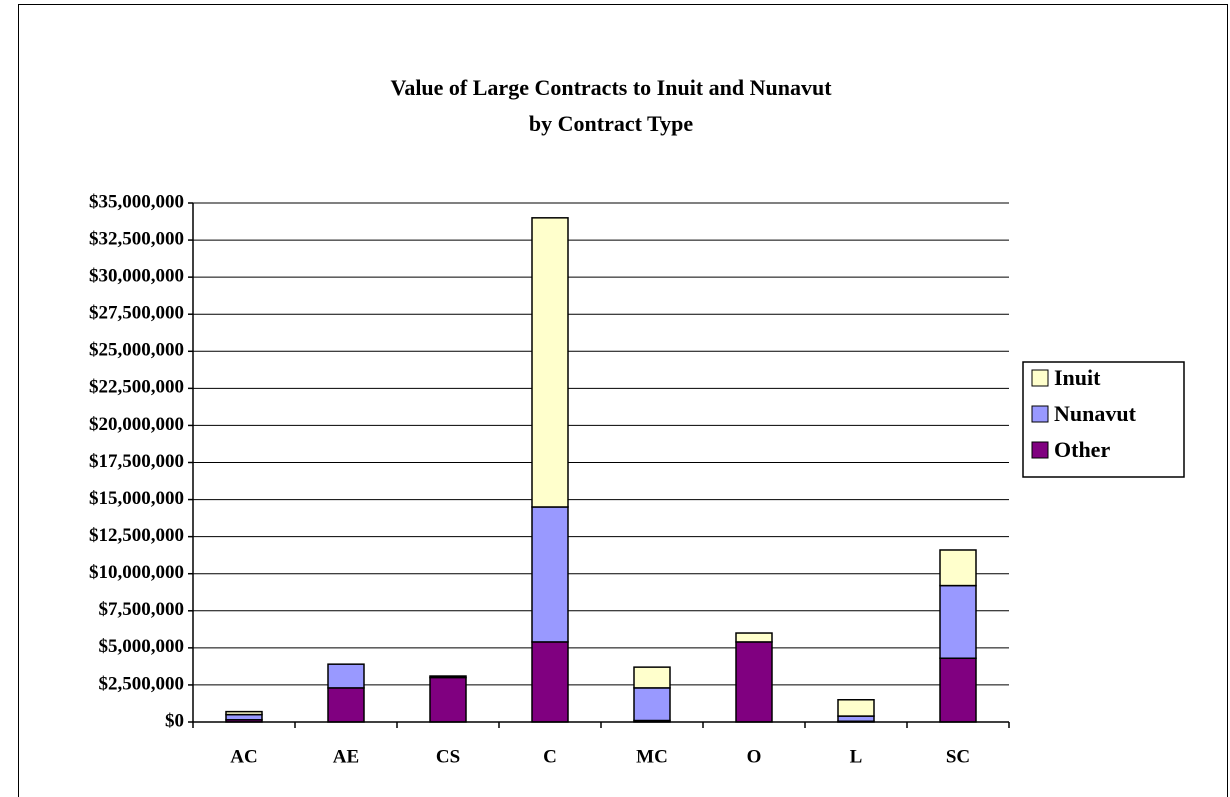  I want to click on y-tick-label: $7,500,000, so click(142, 609).